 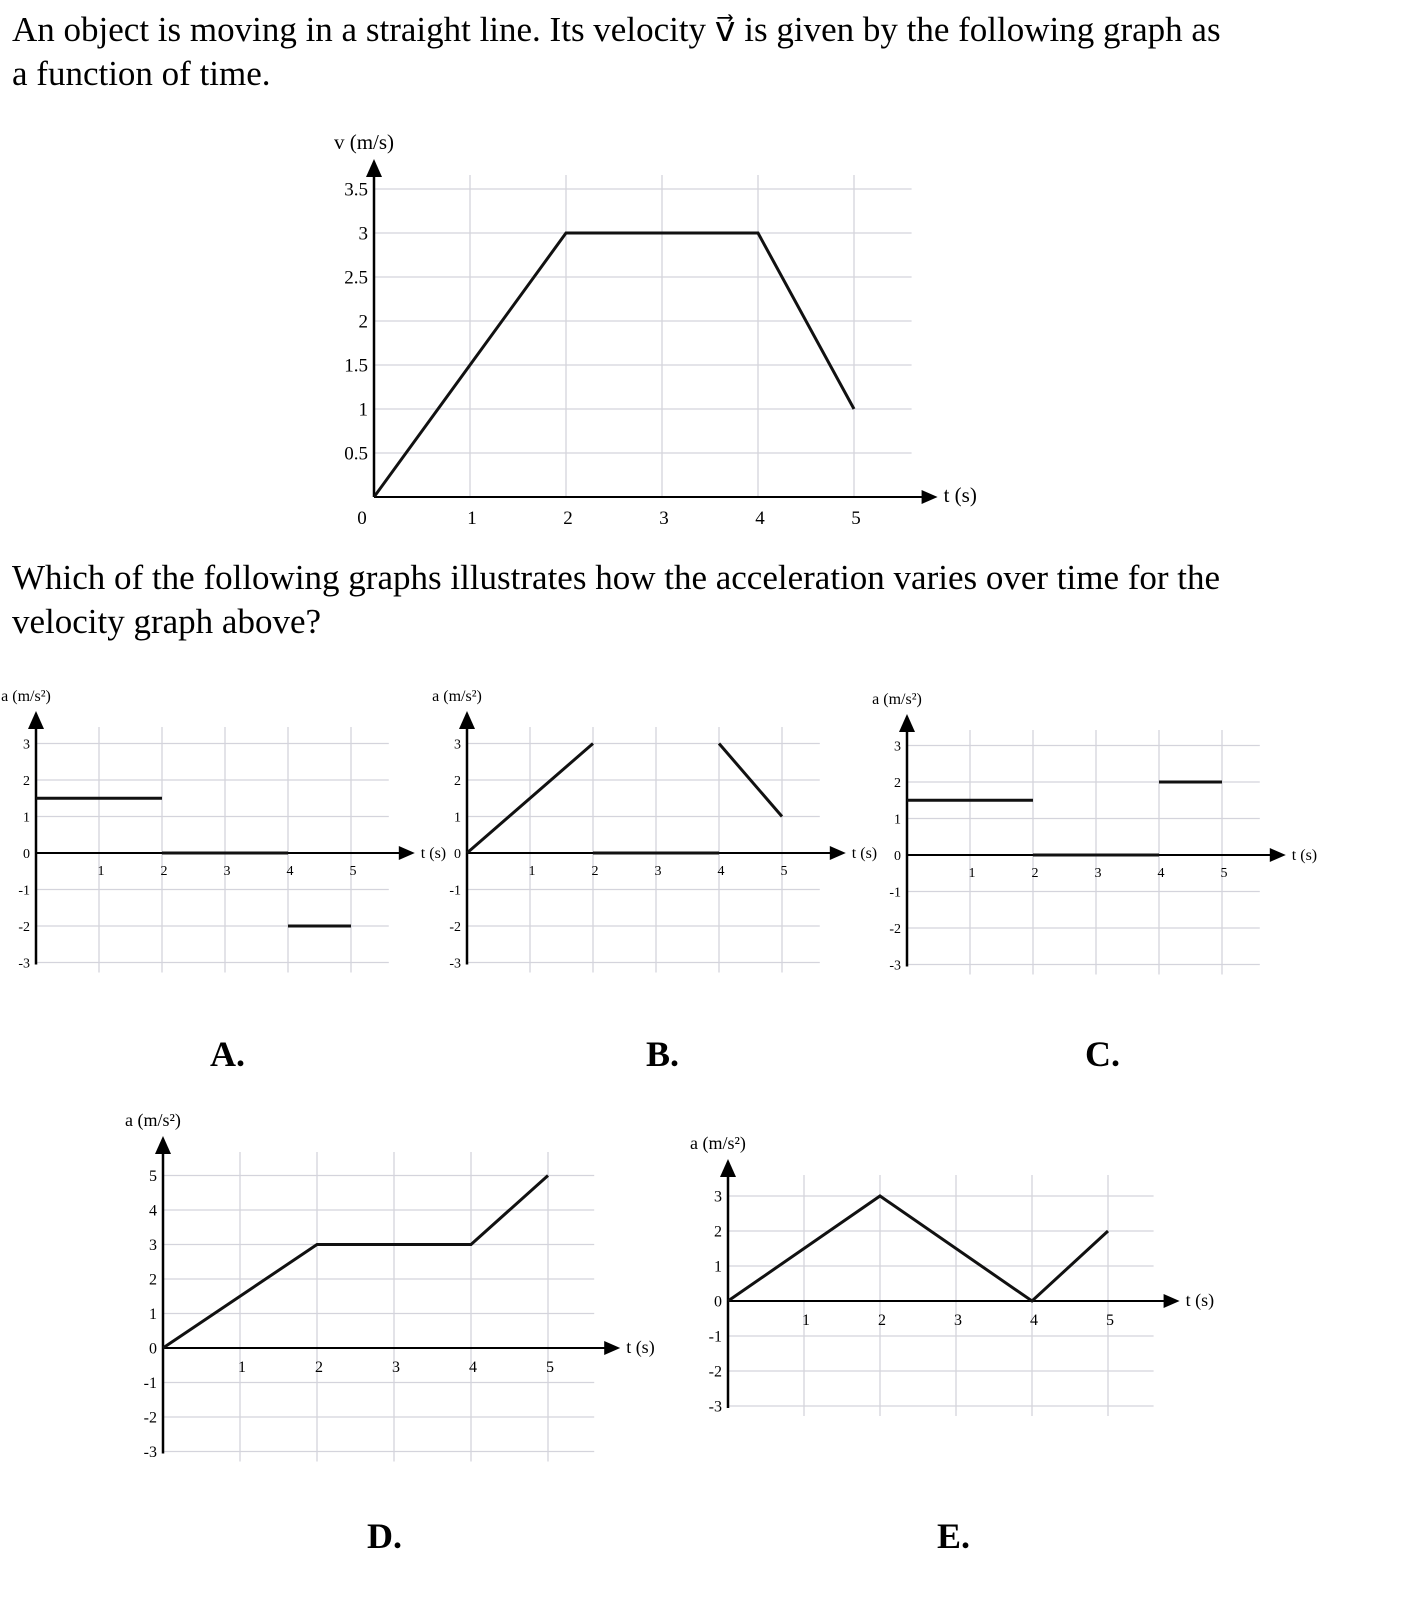 I want to click on x-tick-label: 0, so click(x=362, y=518).